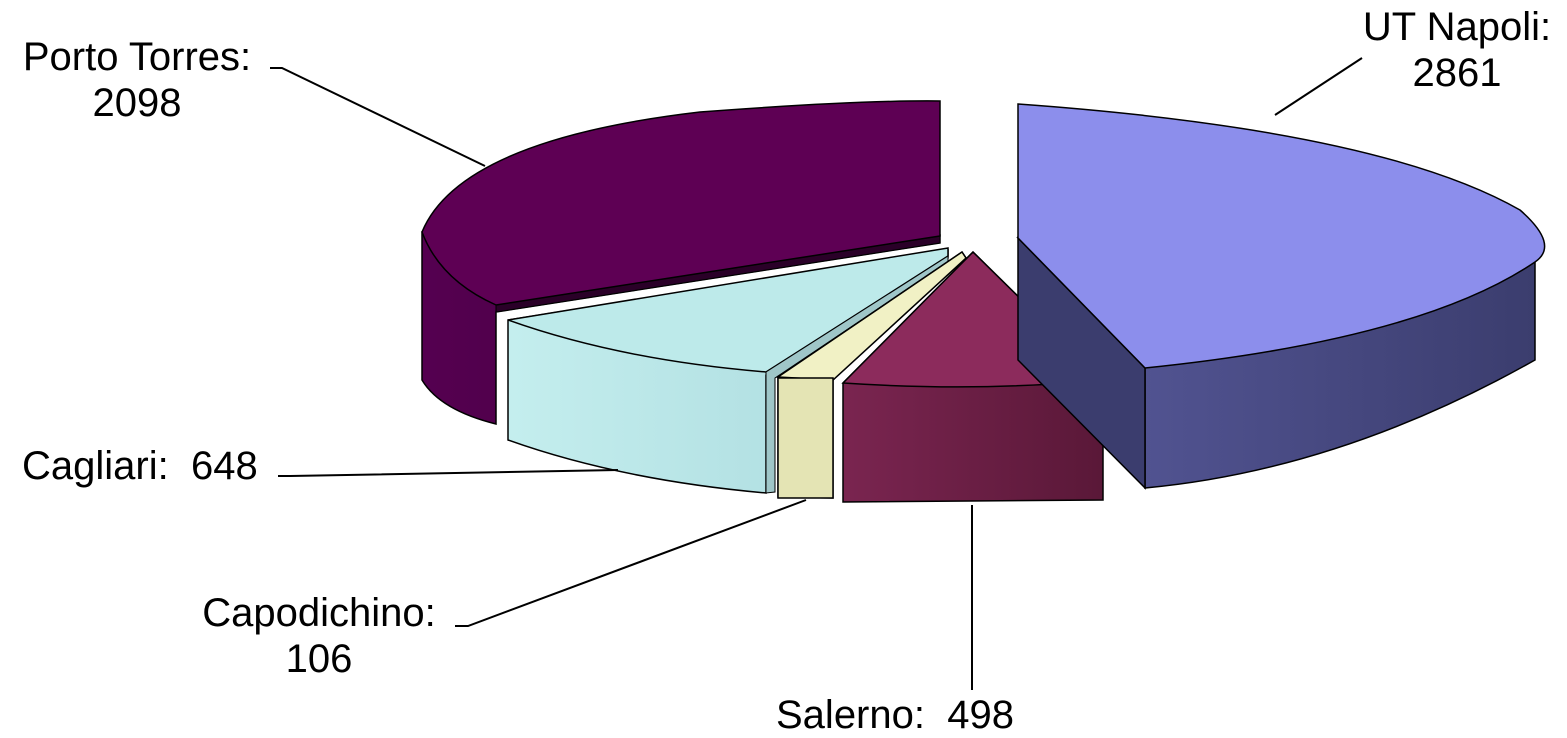 The height and width of the screenshot is (738, 1567). I want to click on label-ut-napoli-value: 2861, so click(1457, 73).